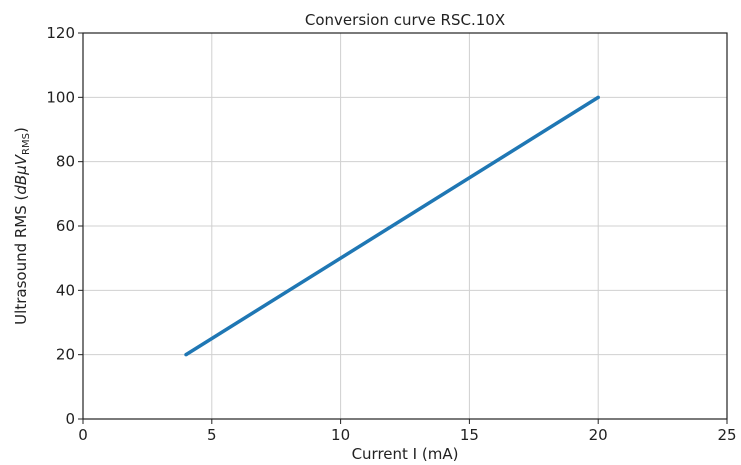 Image resolution: width=741 pixels, height=465 pixels. What do you see at coordinates (65, 226) in the screenshot?
I see `y-tick-label: 60` at bounding box center [65, 226].